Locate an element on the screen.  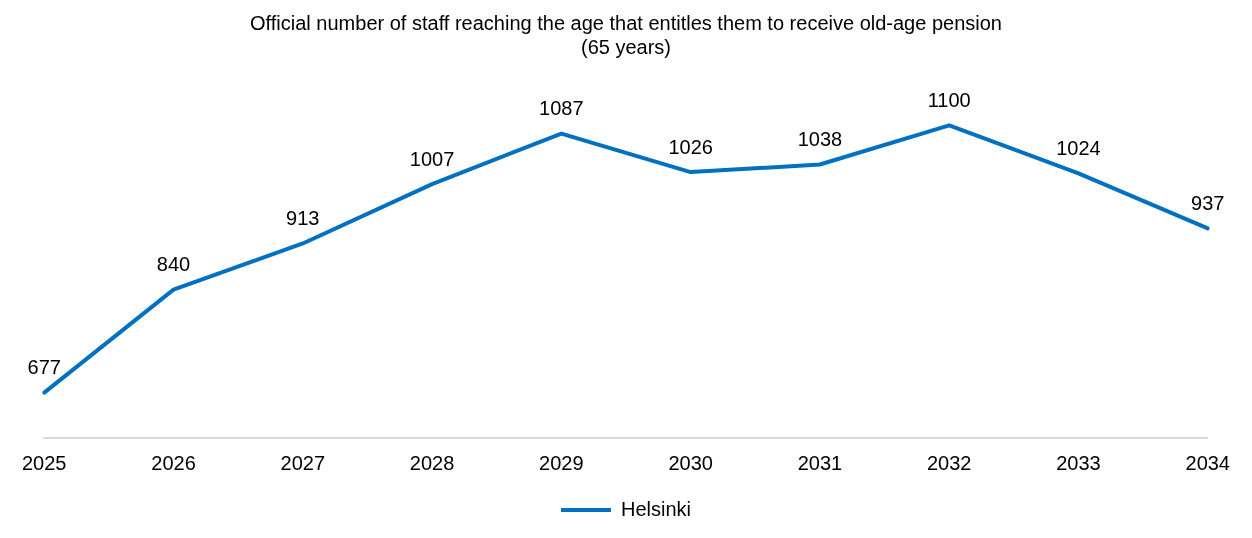
x-tick-label: 2028 is located at coordinates (432, 462).